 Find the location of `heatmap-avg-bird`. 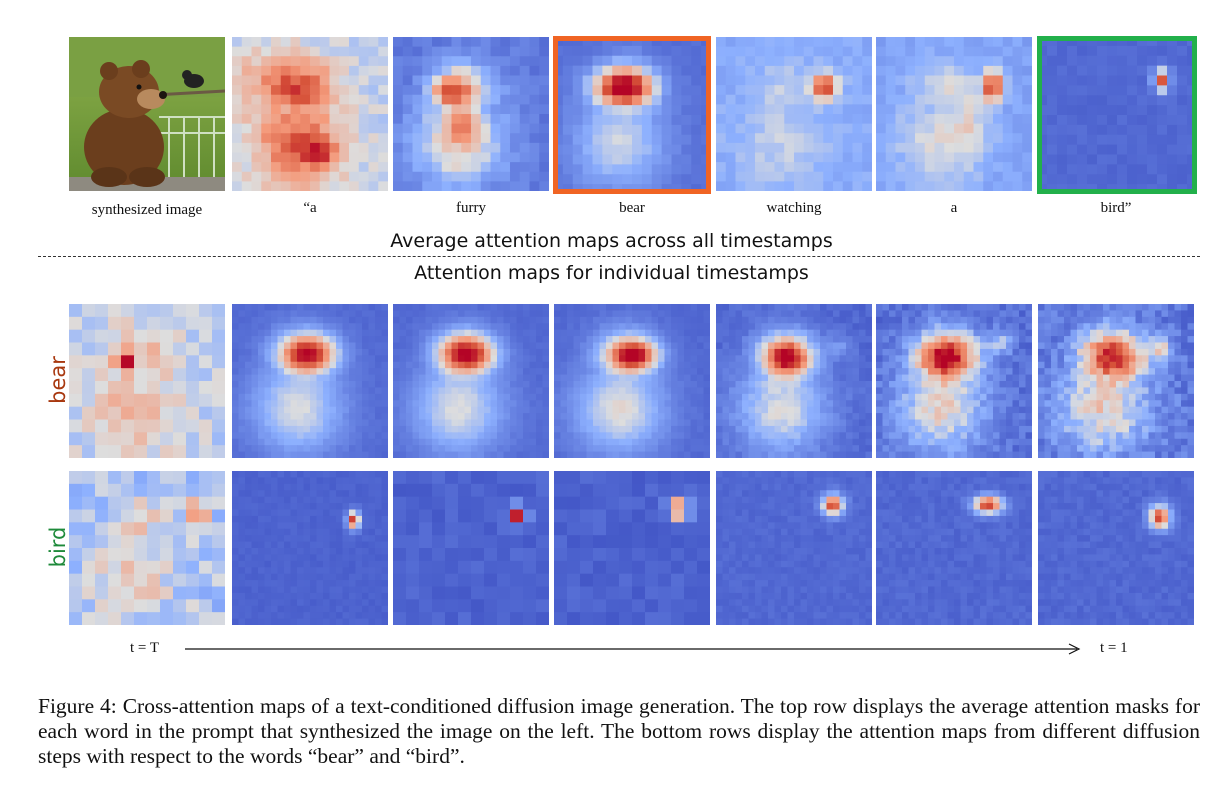

heatmap-avg-bird is located at coordinates (1117, 115).